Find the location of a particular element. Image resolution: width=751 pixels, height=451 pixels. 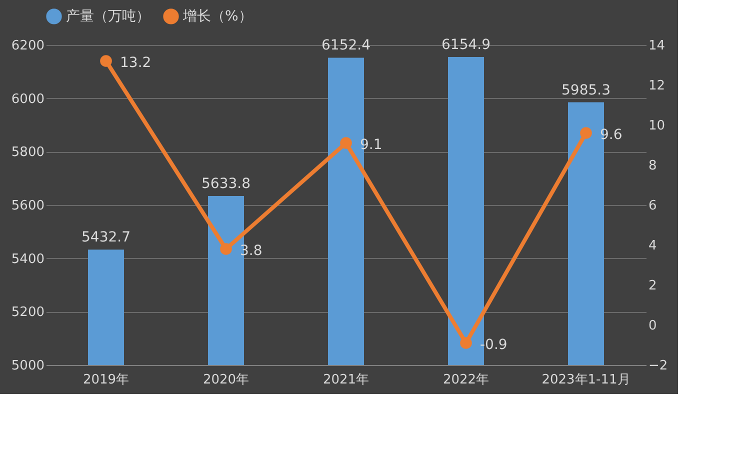

y2-tick-label: 0 is located at coordinates (652, 326).